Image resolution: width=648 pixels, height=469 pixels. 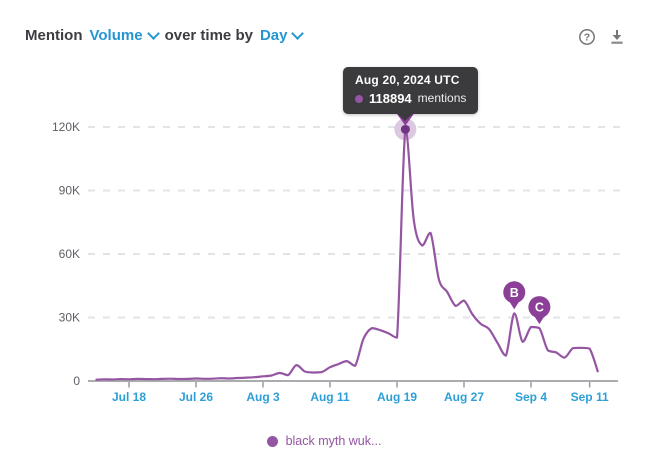 What do you see at coordinates (397, 397) in the screenshot?
I see `x-axis-label: Aug 19` at bounding box center [397, 397].